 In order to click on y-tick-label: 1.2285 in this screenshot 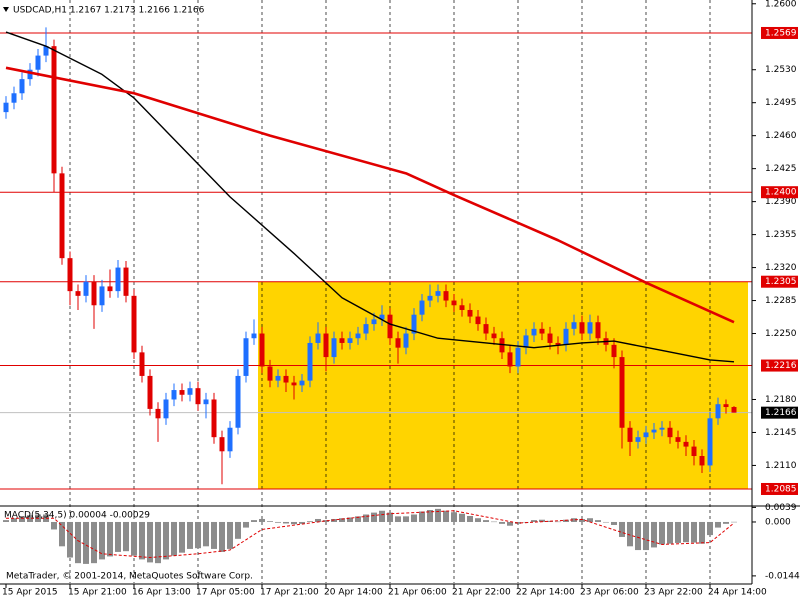, I will do `click(781, 301)`.